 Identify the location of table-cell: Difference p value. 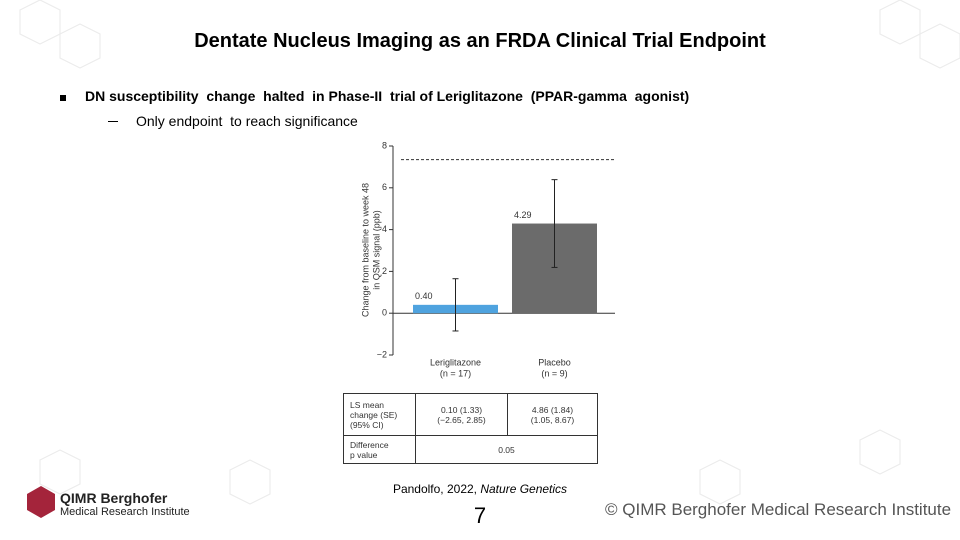
(379, 449).